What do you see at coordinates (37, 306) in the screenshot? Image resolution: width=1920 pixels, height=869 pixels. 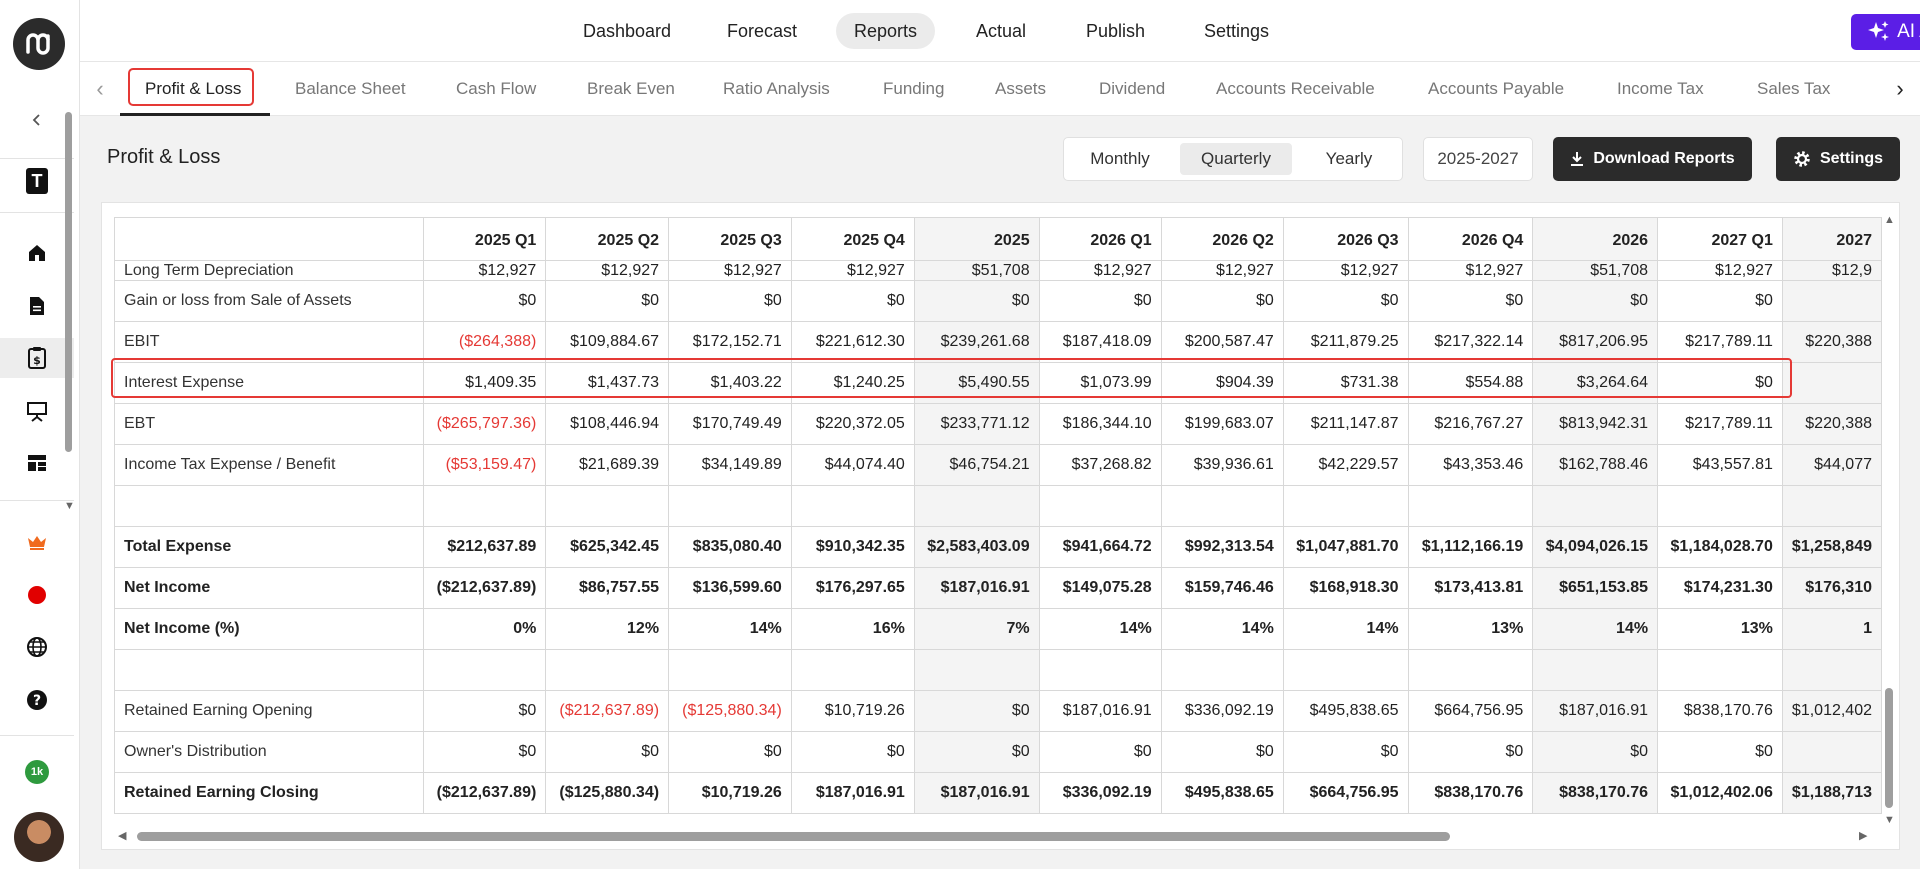 I see `document-icon` at bounding box center [37, 306].